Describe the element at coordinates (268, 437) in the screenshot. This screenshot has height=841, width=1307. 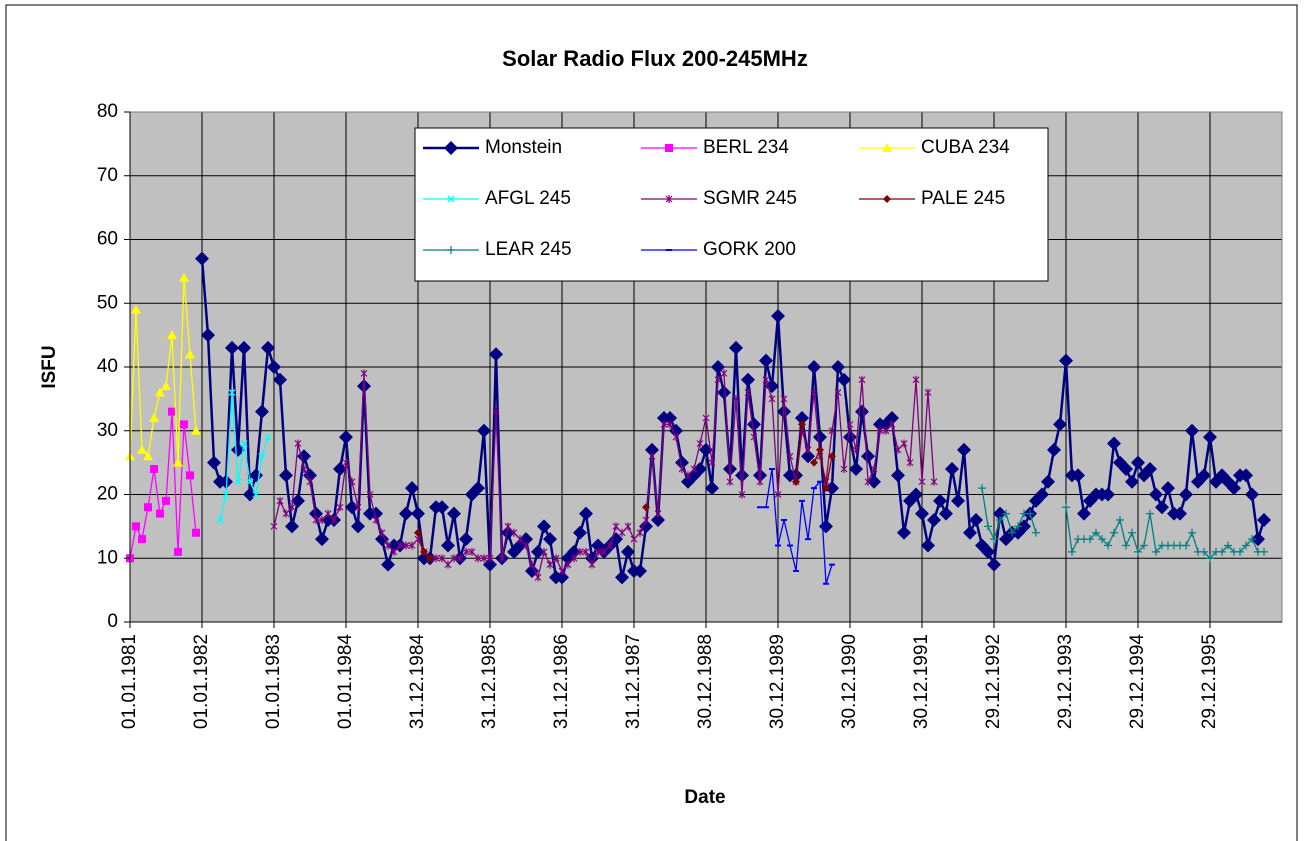
I see `marker-x` at that location.